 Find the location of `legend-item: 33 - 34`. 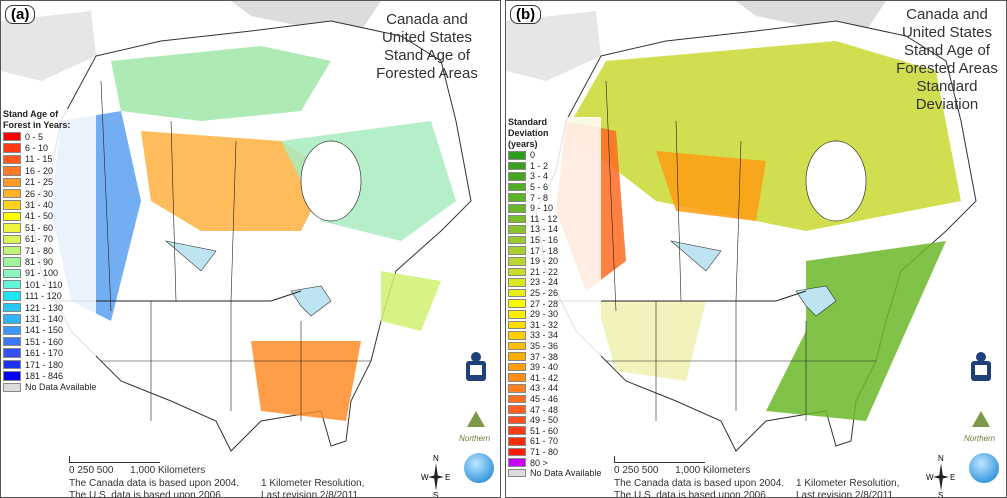

legend-item: 33 - 34 is located at coordinates (554, 335).